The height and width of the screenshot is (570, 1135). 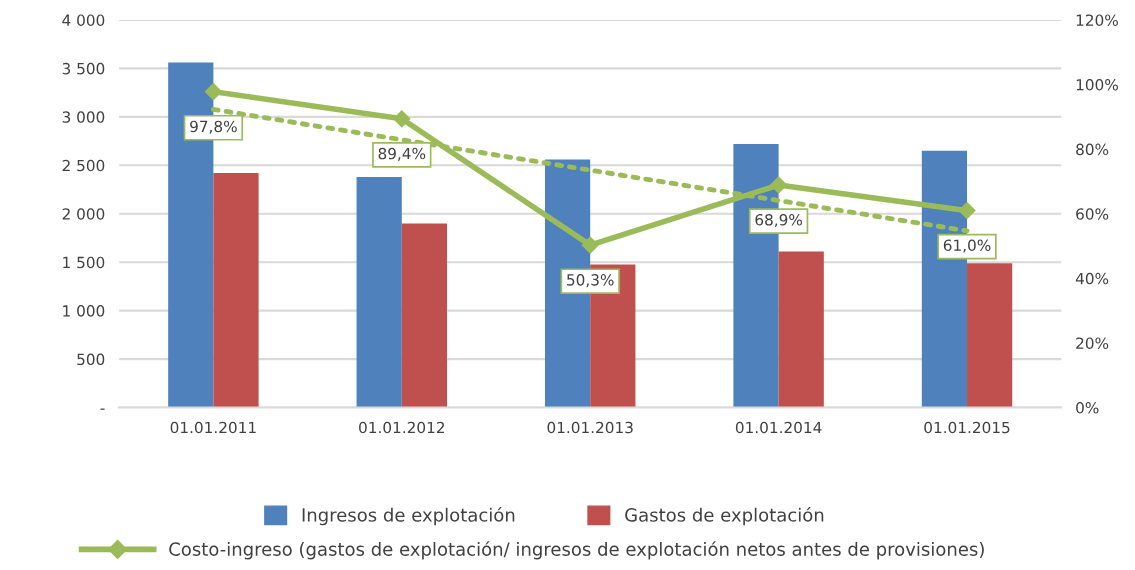 I want to click on y-tick-label: 3 000, so click(x=83, y=117).